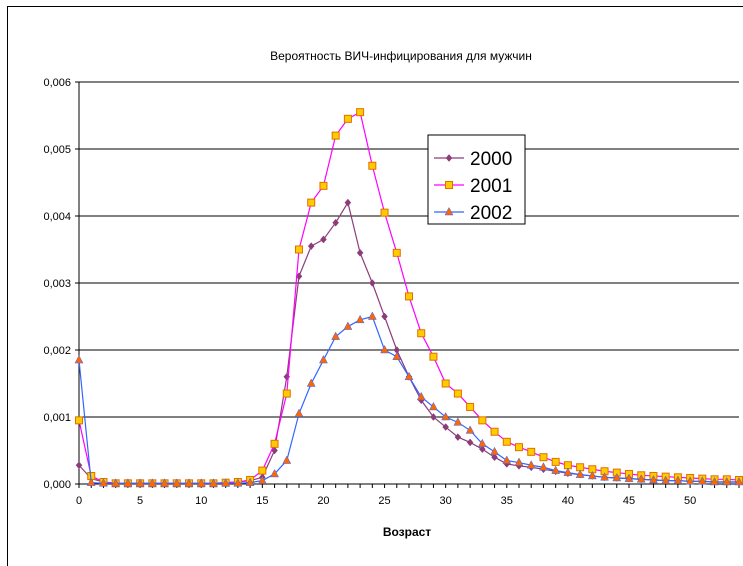 The image size is (743, 566). What do you see at coordinates (446, 501) in the screenshot?
I see `x-tick-label: 30` at bounding box center [446, 501].